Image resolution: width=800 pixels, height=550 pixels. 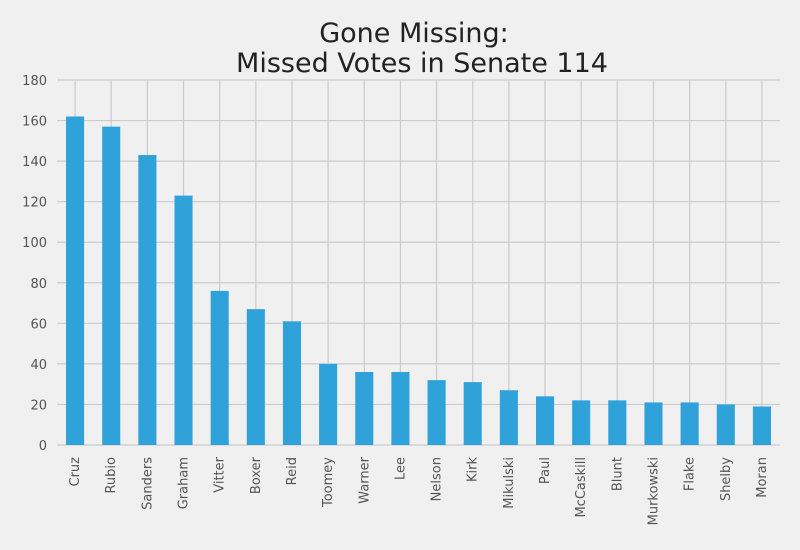 I want to click on y-tick-label: 160, so click(x=34, y=122).